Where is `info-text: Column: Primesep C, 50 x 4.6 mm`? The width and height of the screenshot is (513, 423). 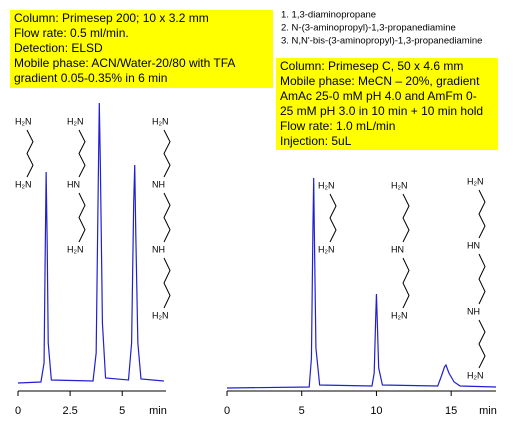 info-text: Column: Primesep C, 50 x 4.6 mm is located at coordinates (371, 66).